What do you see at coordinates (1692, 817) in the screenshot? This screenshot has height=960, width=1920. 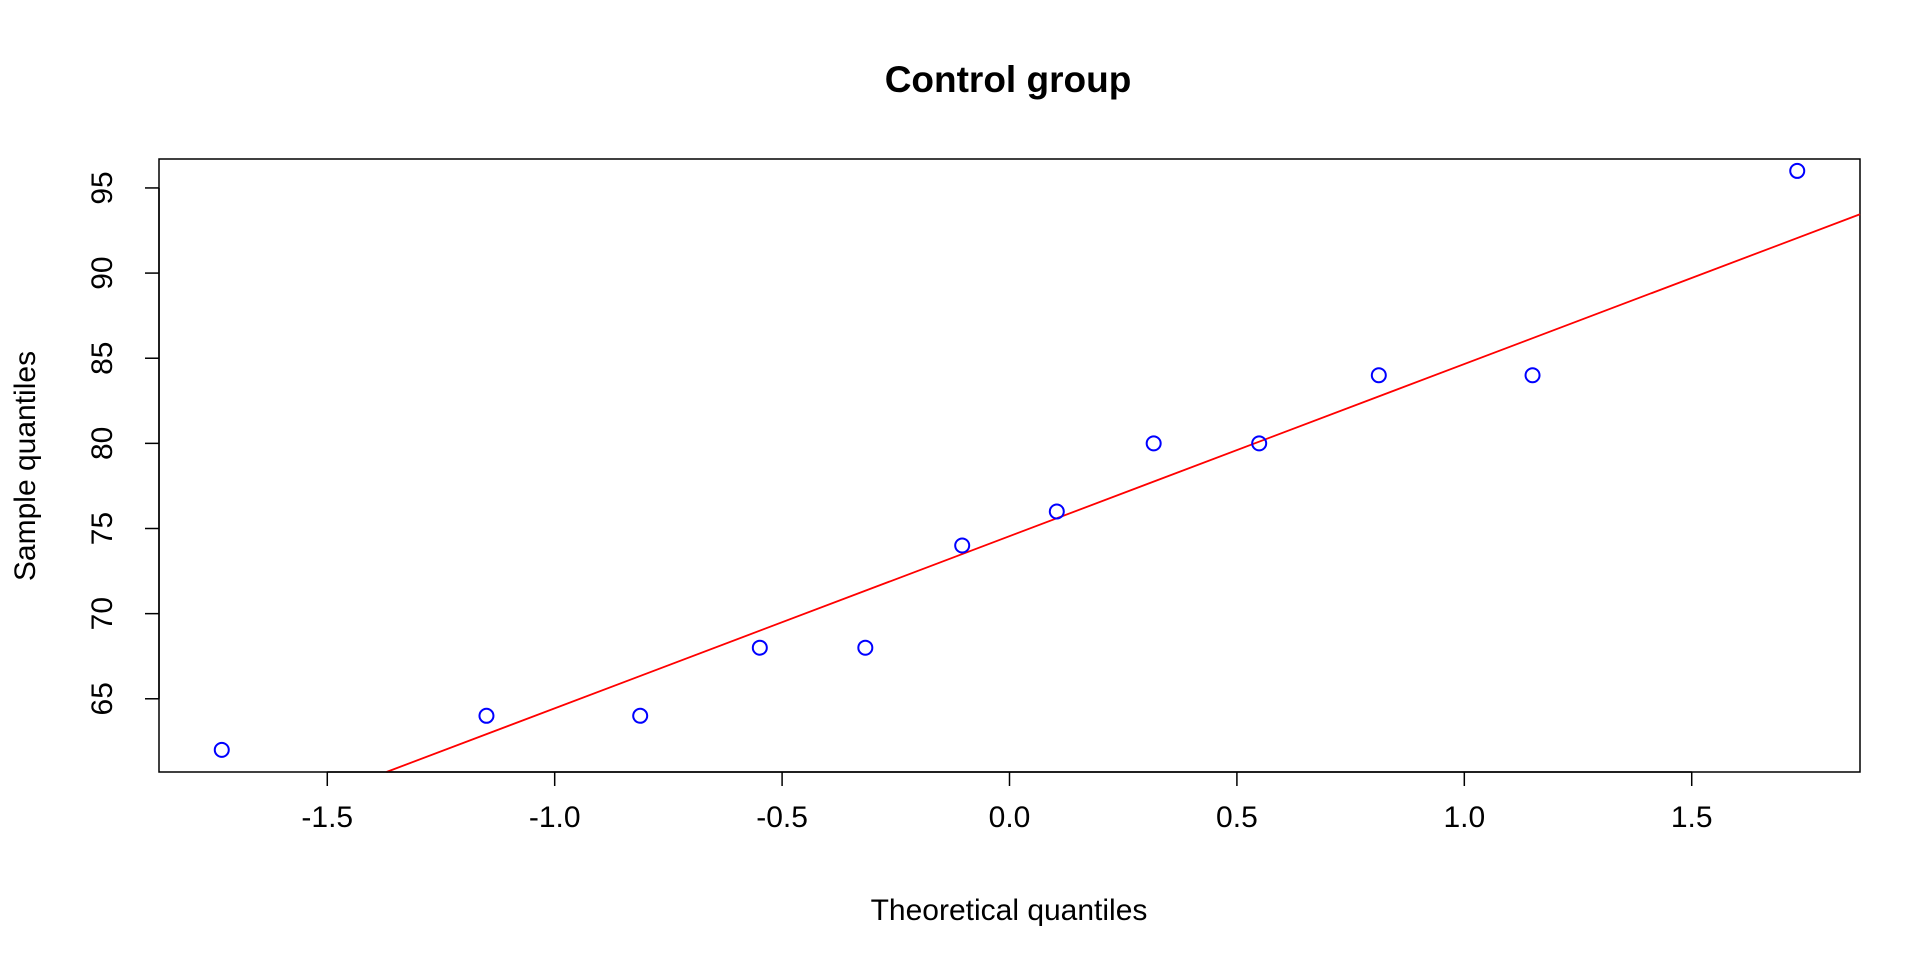 I see `x-tick-label: 1.5` at bounding box center [1692, 817].